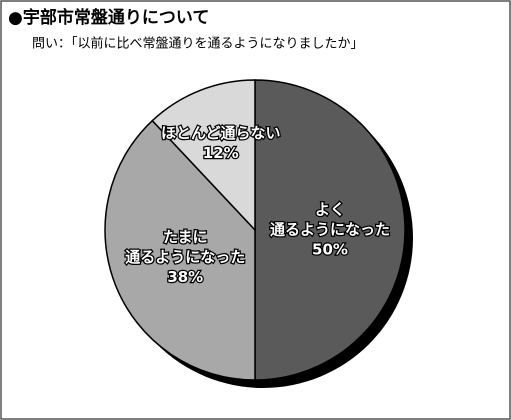  Describe the element at coordinates (185, 277) in the screenshot. I see `value-label: 38%` at that location.